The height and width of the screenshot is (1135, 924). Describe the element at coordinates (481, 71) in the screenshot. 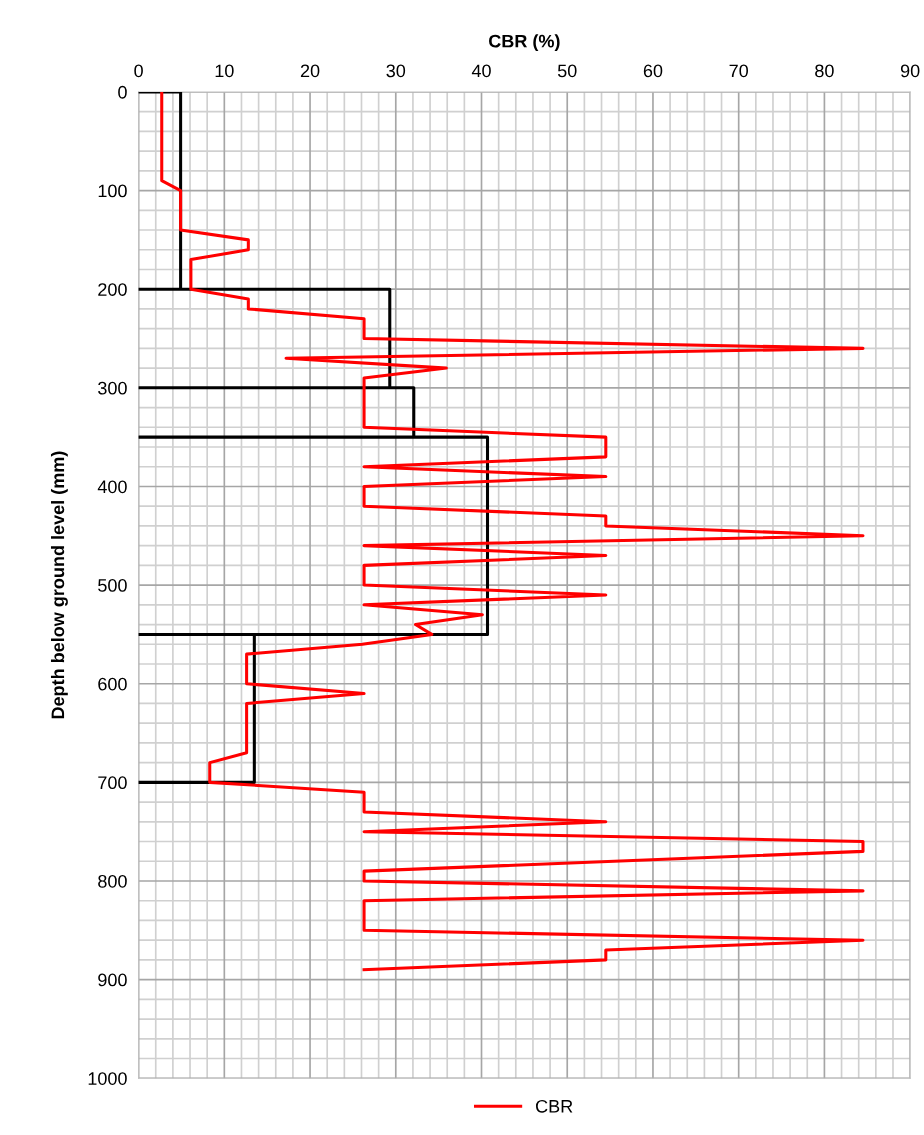

I see `x-tick-label: 40` at that location.